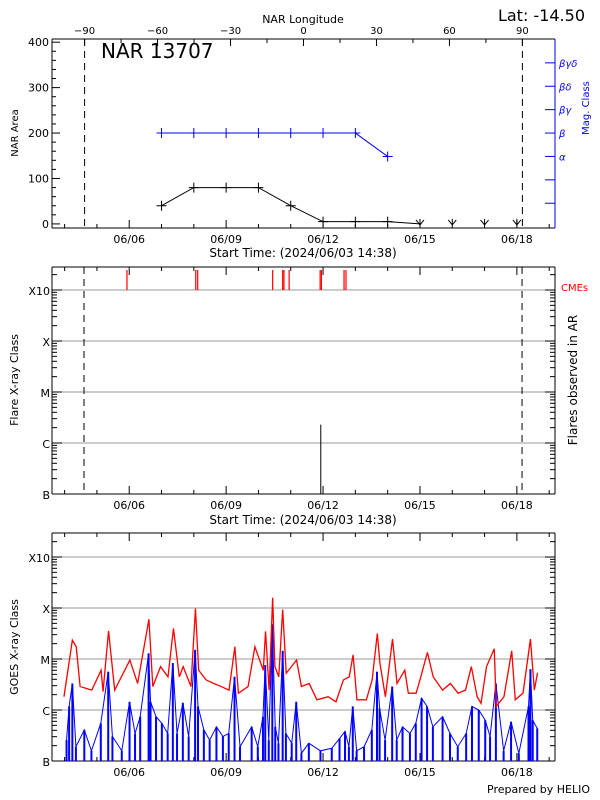 This screenshot has width=600, height=800. What do you see at coordinates (449, 31) in the screenshot?
I see `lon-tick-label: 60` at bounding box center [449, 31].